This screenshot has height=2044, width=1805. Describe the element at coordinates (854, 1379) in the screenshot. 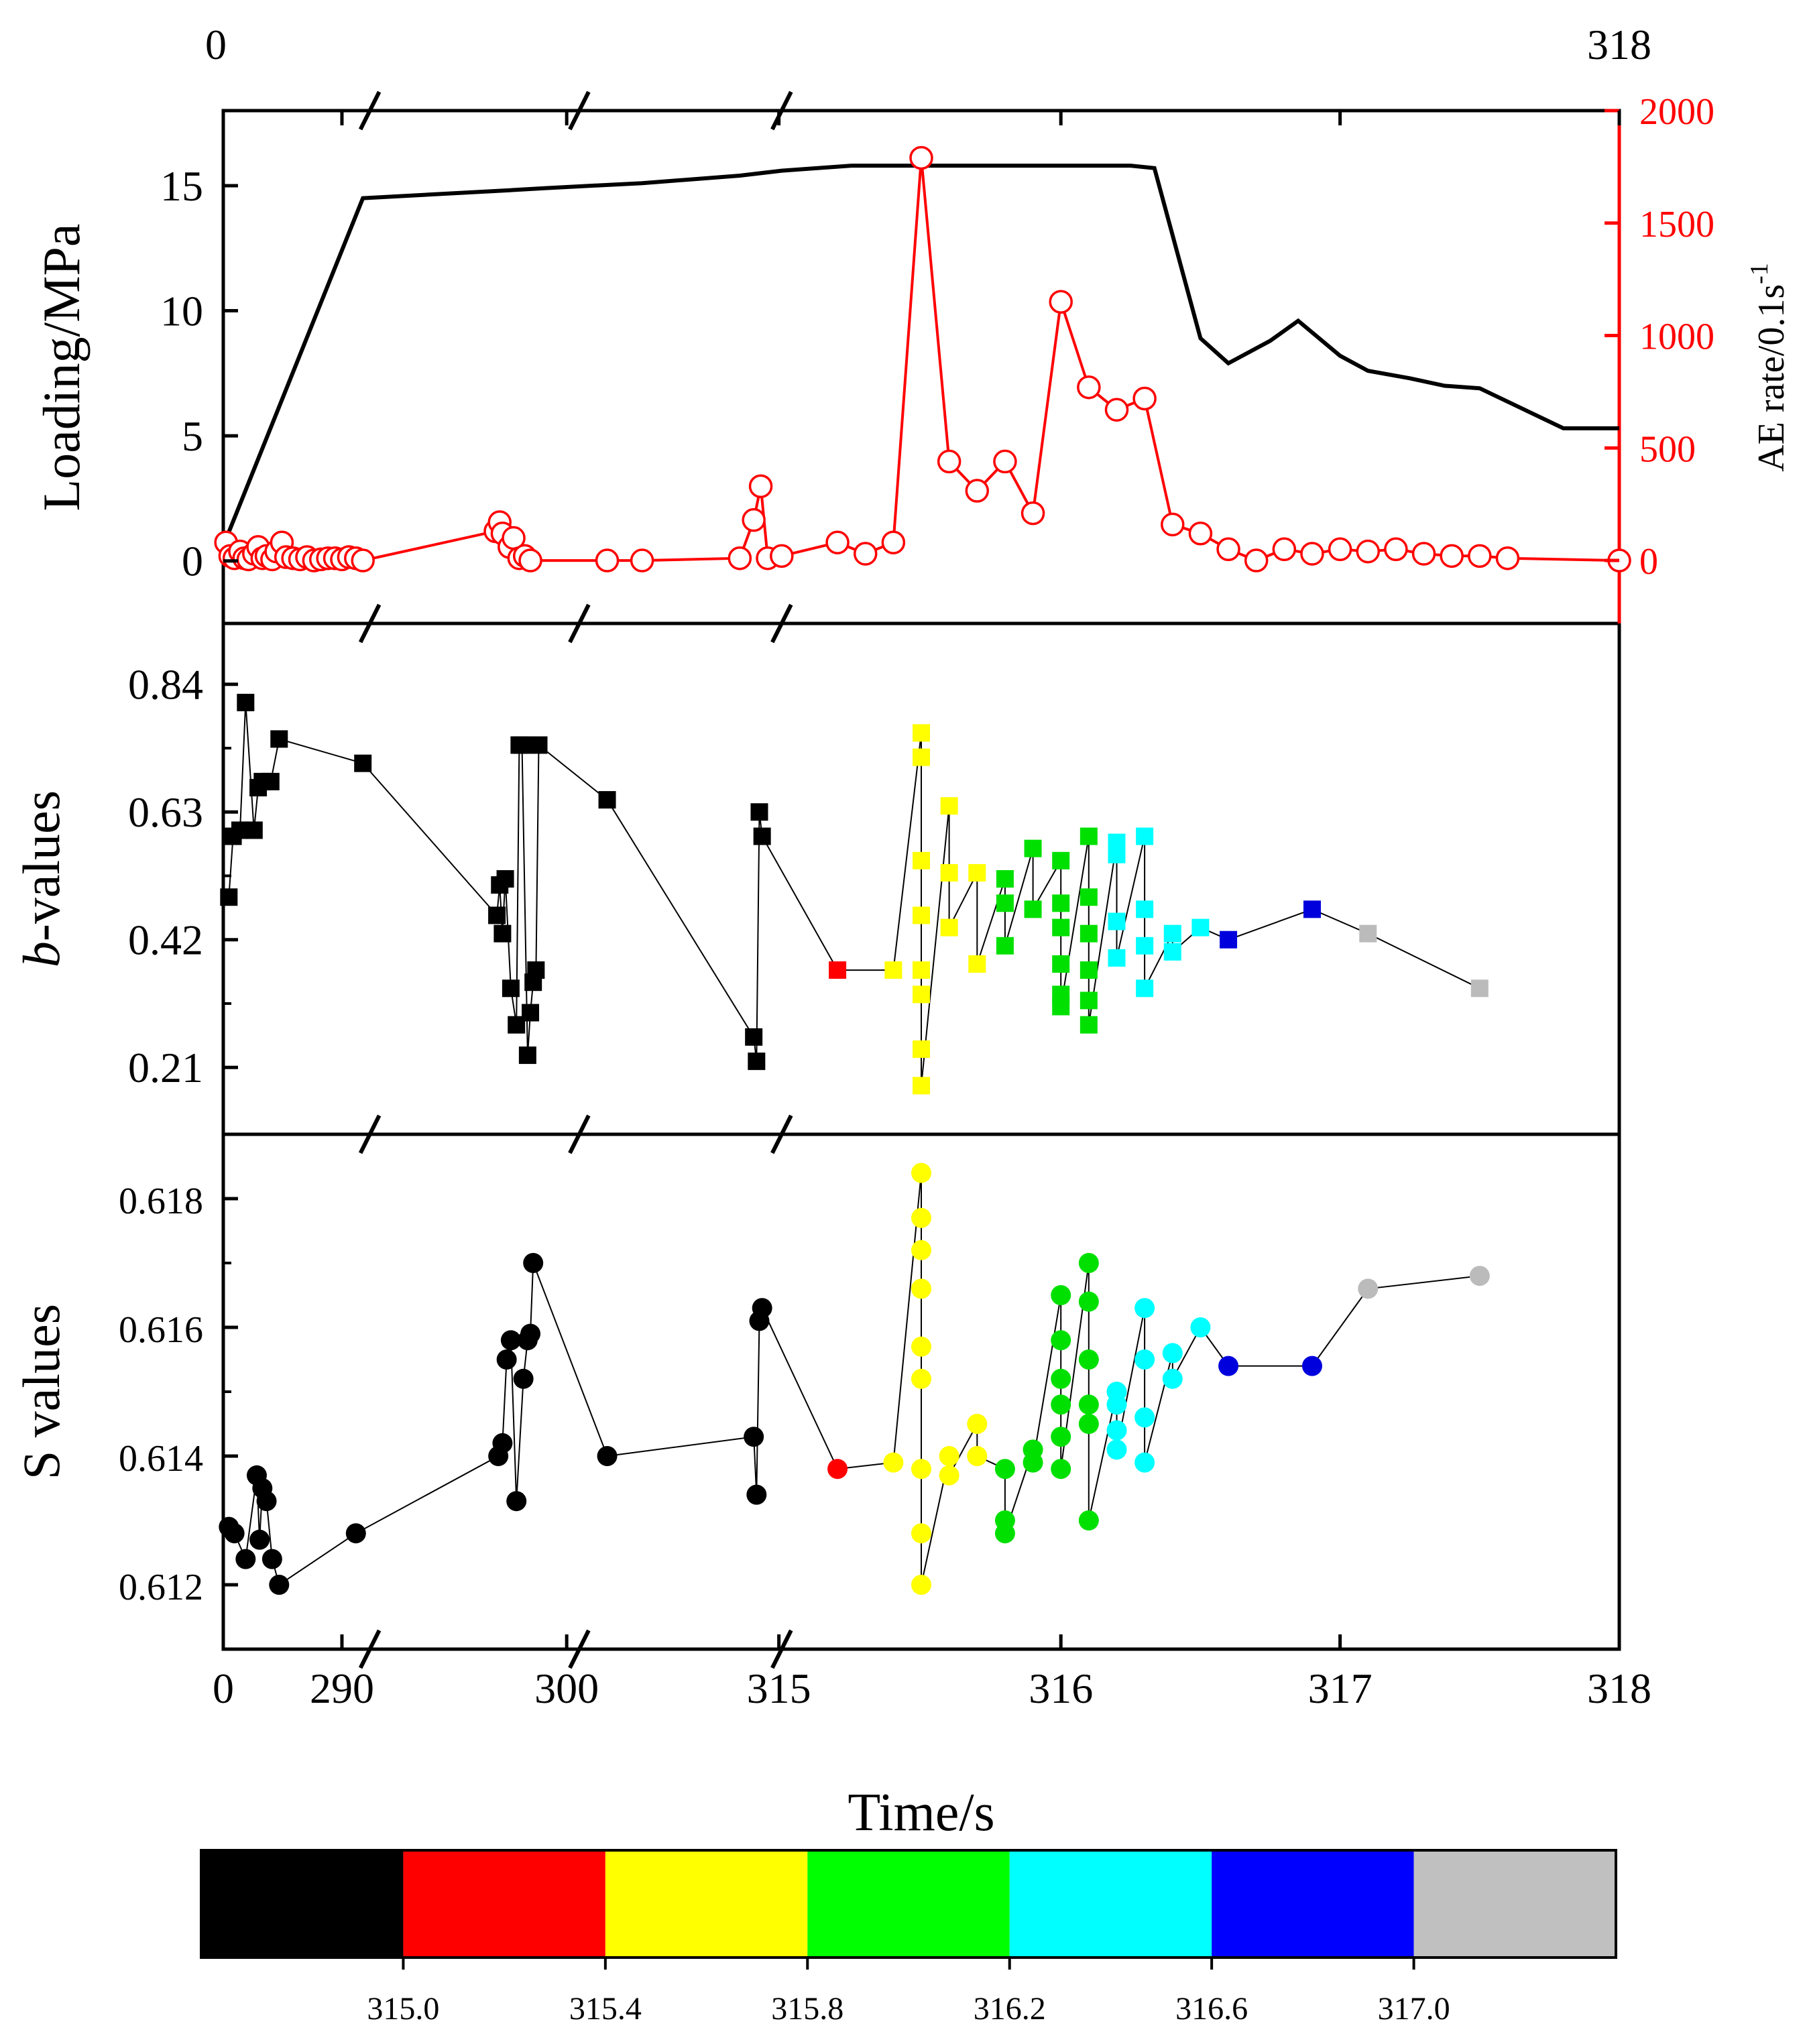

I see `s-values-line` at that location.